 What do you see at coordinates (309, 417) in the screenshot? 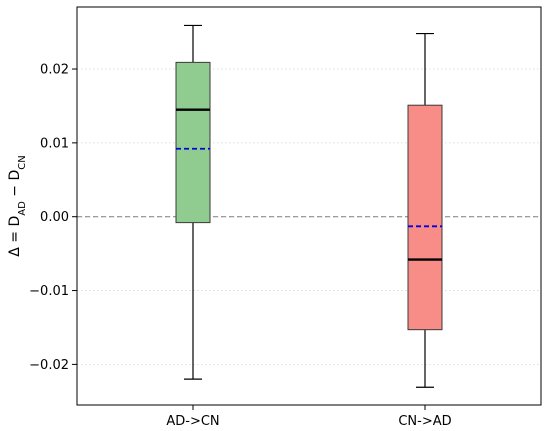
I see `x-axis-ticks: AD->CN CN->AD` at bounding box center [309, 417].